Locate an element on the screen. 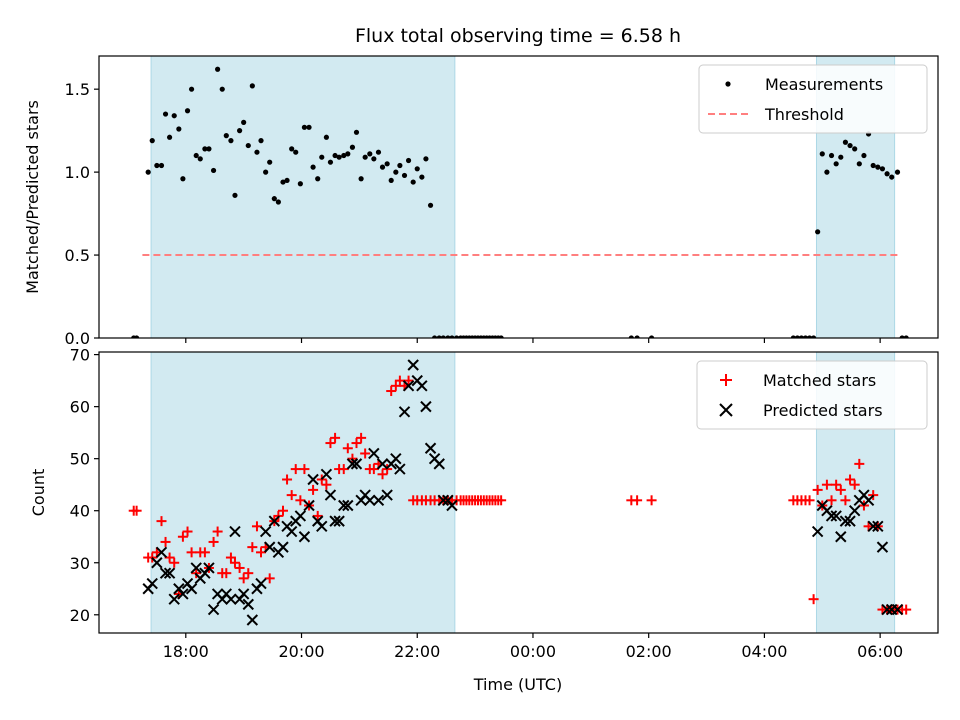 This screenshot has height=720, width=960. x-tick-label: 18:00 is located at coordinates (186, 651).